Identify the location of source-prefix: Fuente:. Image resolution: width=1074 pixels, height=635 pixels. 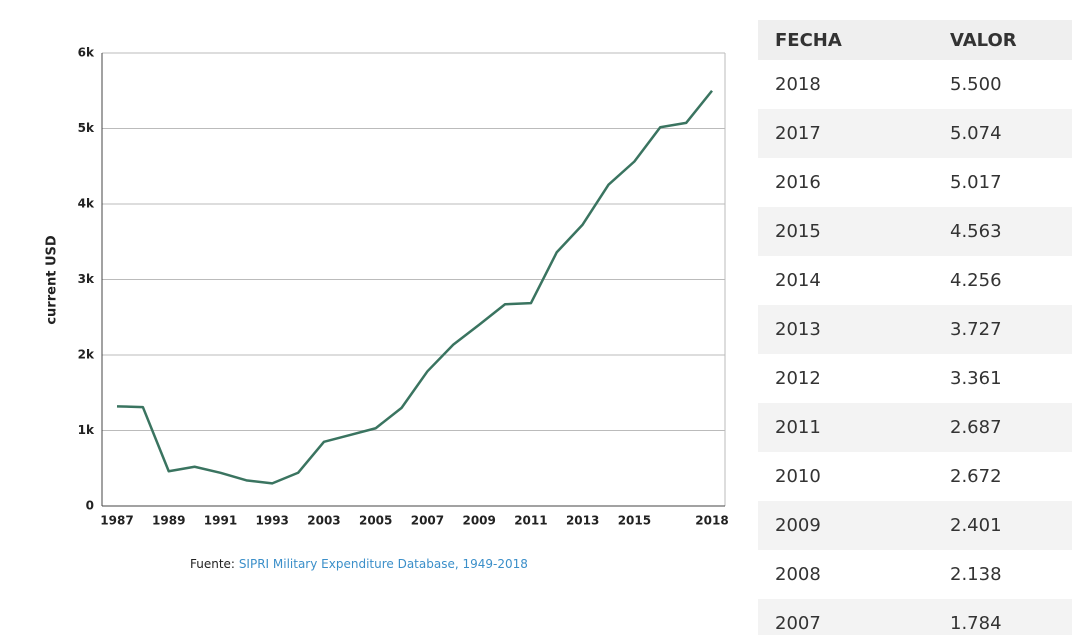
(212, 564).